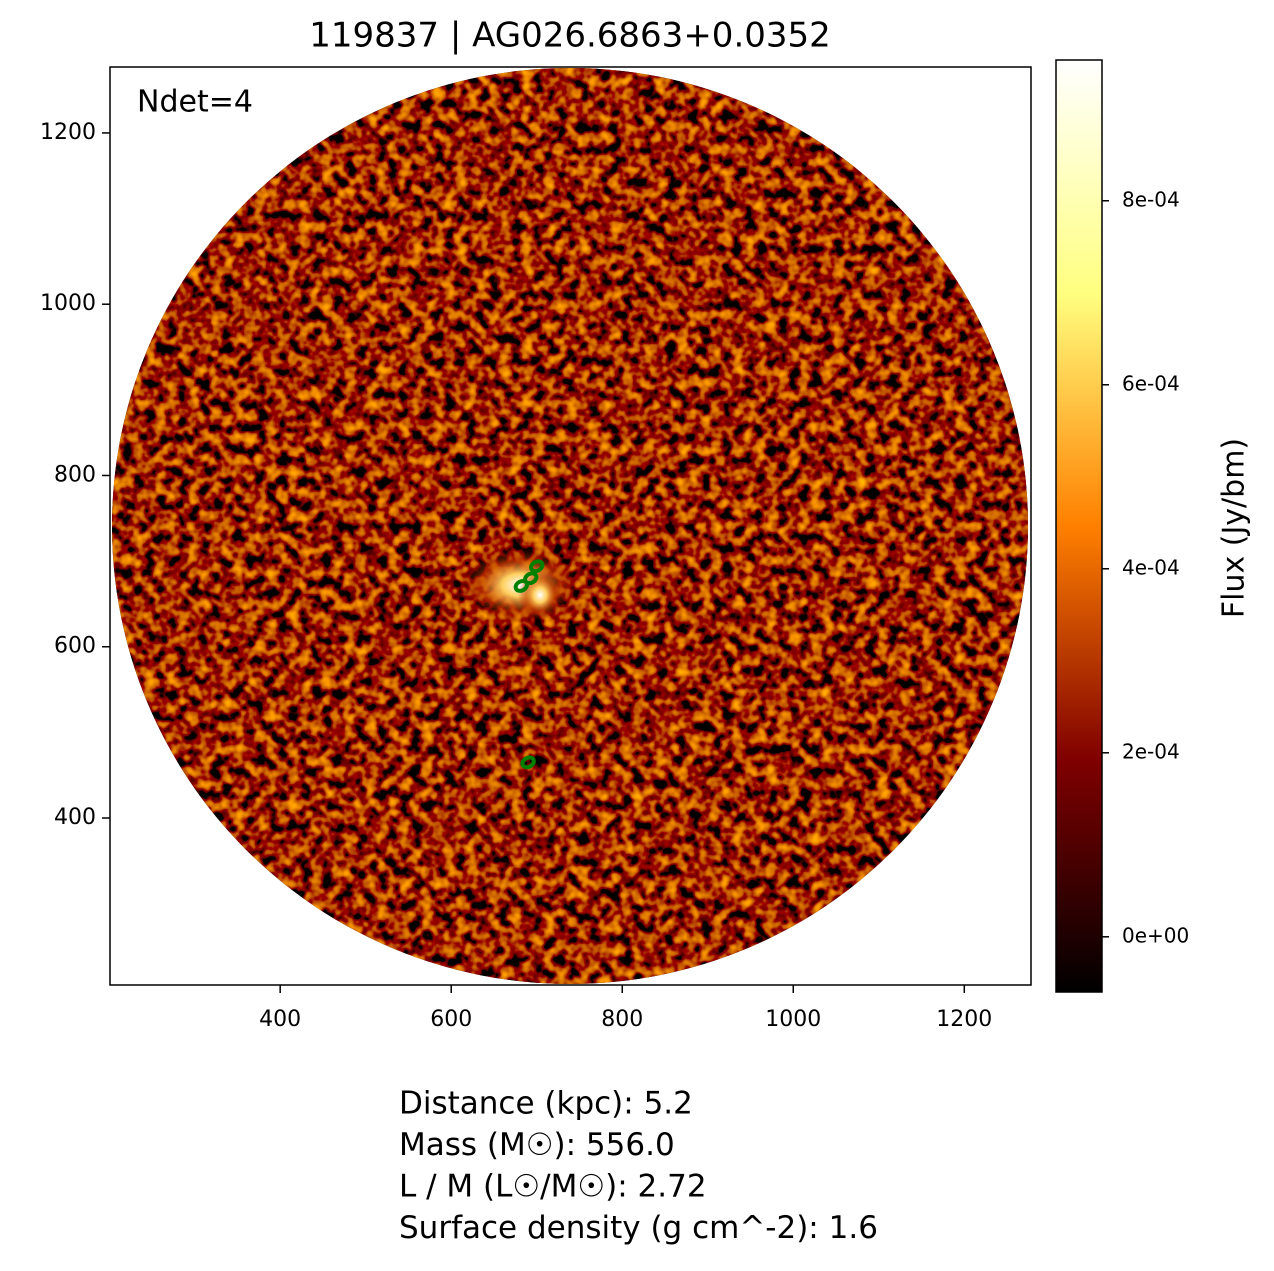 The image size is (1274, 1271). What do you see at coordinates (546, 1104) in the screenshot?
I see `info-line: Distance (kpc): 5.2` at bounding box center [546, 1104].